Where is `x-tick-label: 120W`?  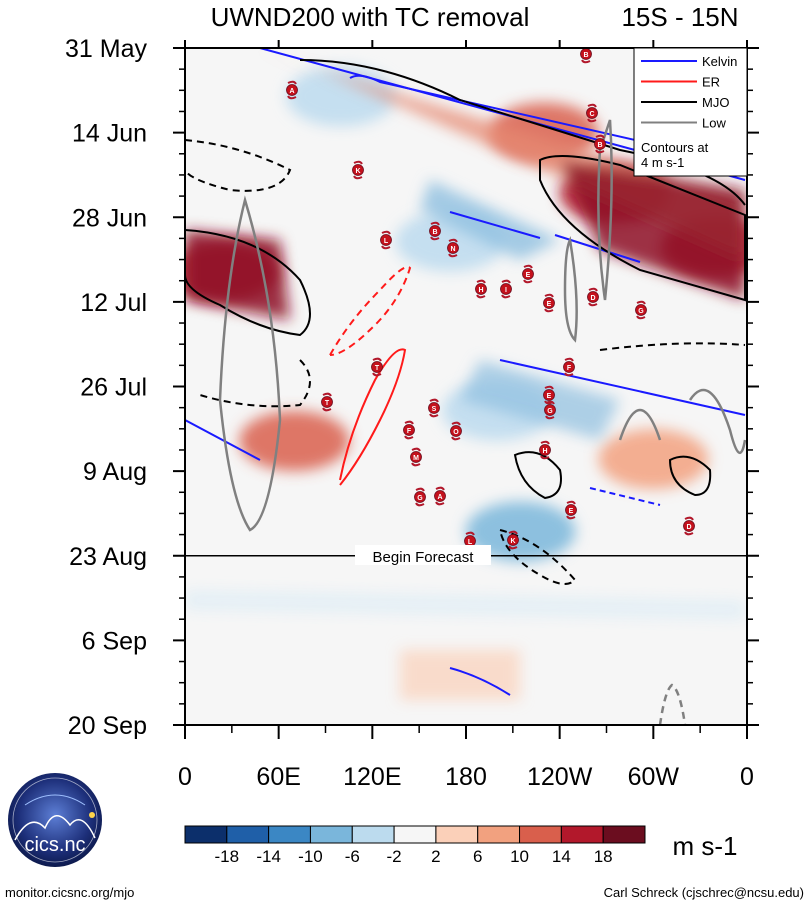
x-tick-label: 120W is located at coordinates (560, 777).